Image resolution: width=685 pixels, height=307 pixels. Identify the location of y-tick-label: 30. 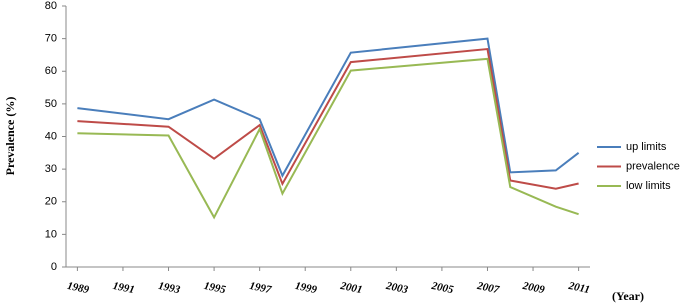
(51, 169).